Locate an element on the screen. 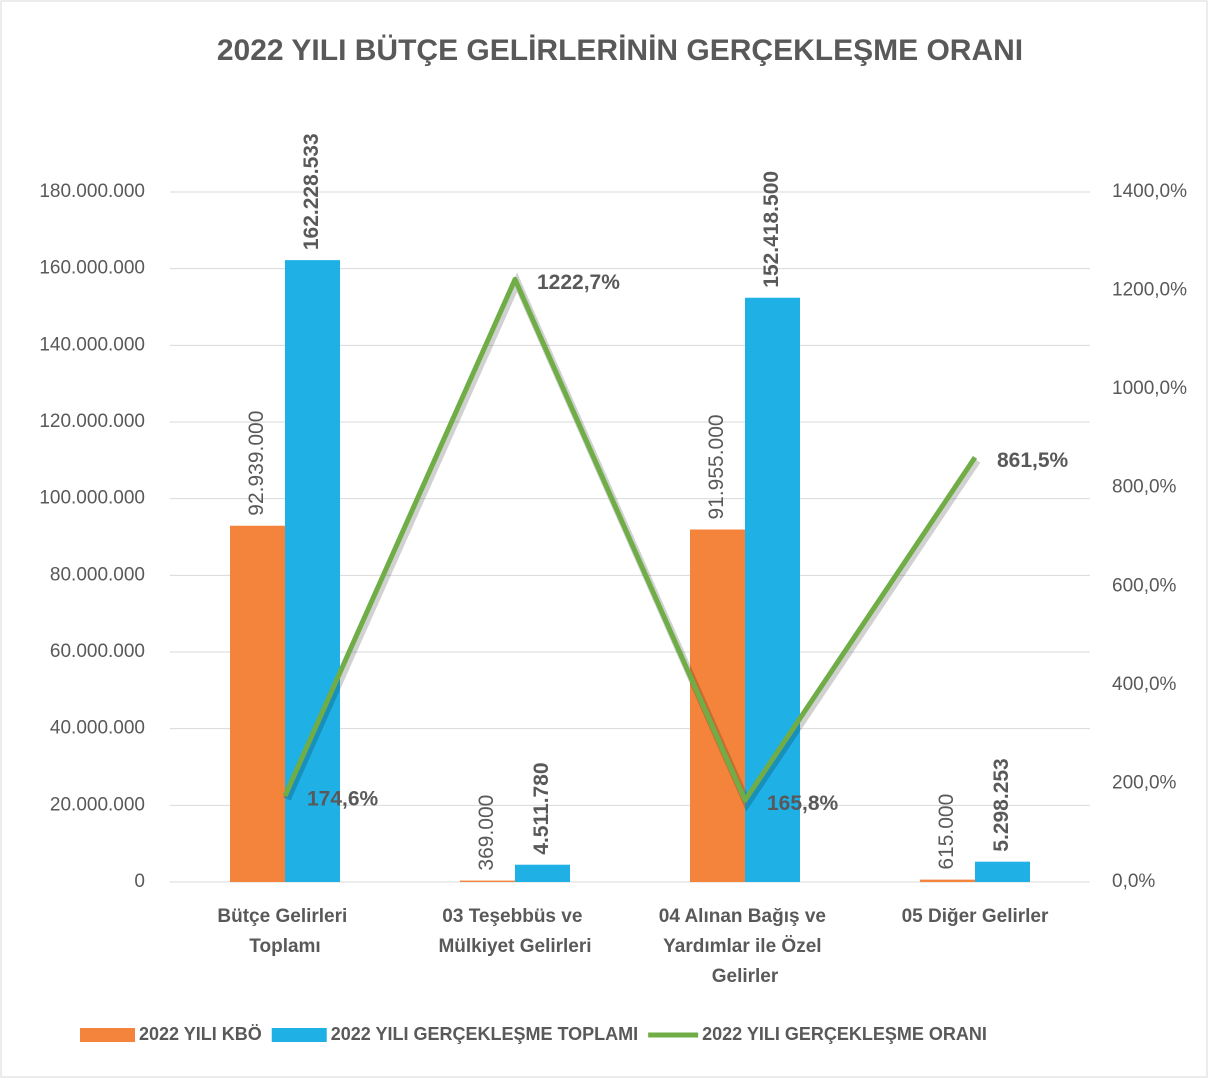 The height and width of the screenshot is (1079, 1209). y-tick-label: 180.000.000 is located at coordinates (92, 191).